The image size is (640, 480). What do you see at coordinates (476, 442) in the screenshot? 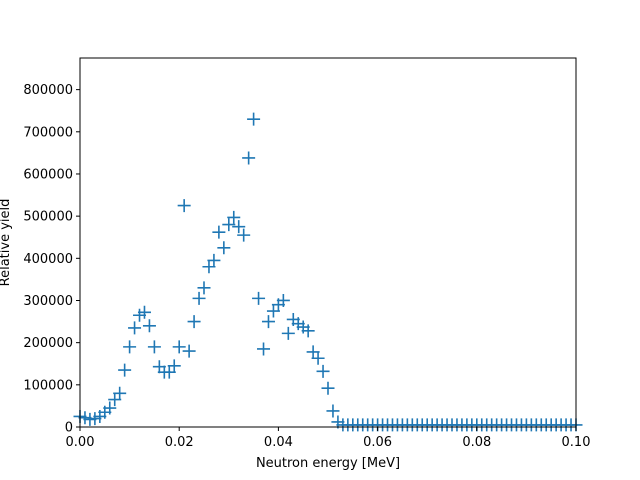
I see `x-tick-label: 0.08` at bounding box center [476, 442].